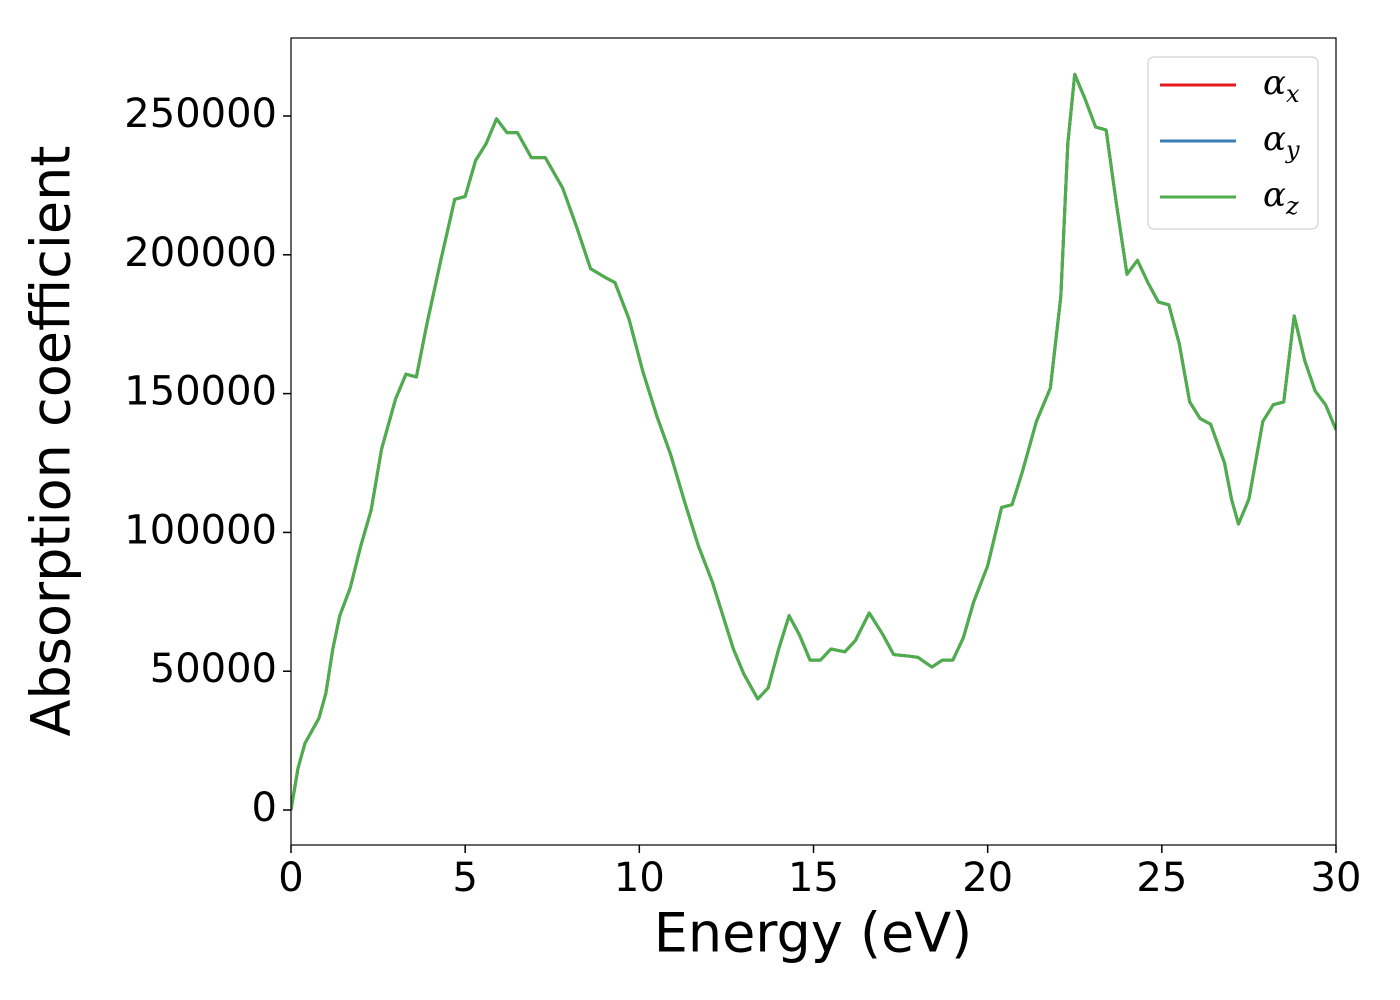 This screenshot has height=1000, width=1400. What do you see at coordinates (1281, 85) in the screenshot?
I see `legend-label: αx` at bounding box center [1281, 85].